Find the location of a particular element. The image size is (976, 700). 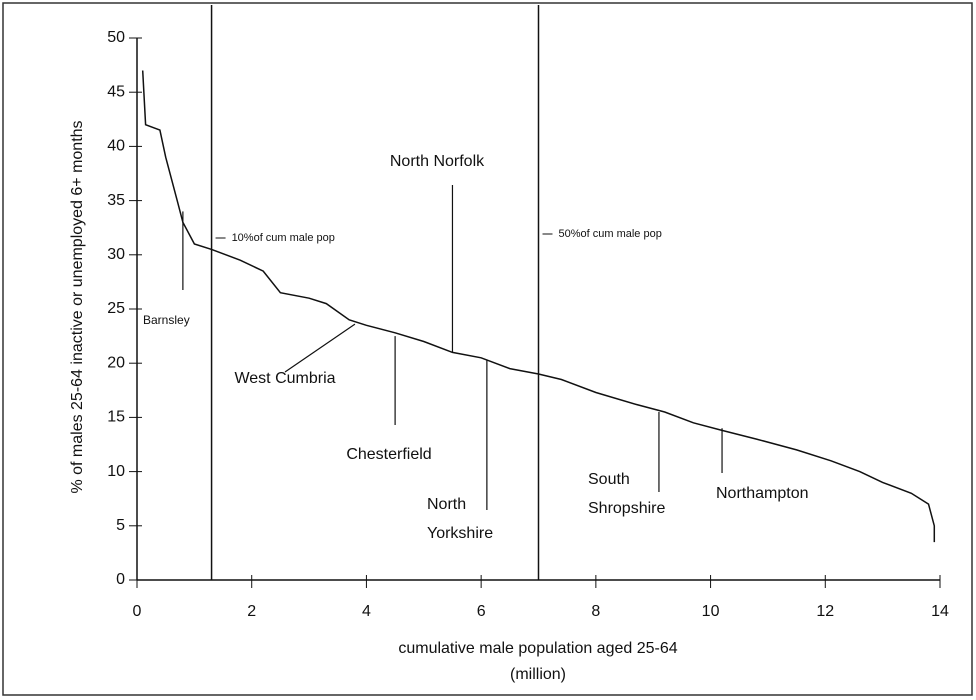

y-tick-label: 10 is located at coordinates (116, 471).